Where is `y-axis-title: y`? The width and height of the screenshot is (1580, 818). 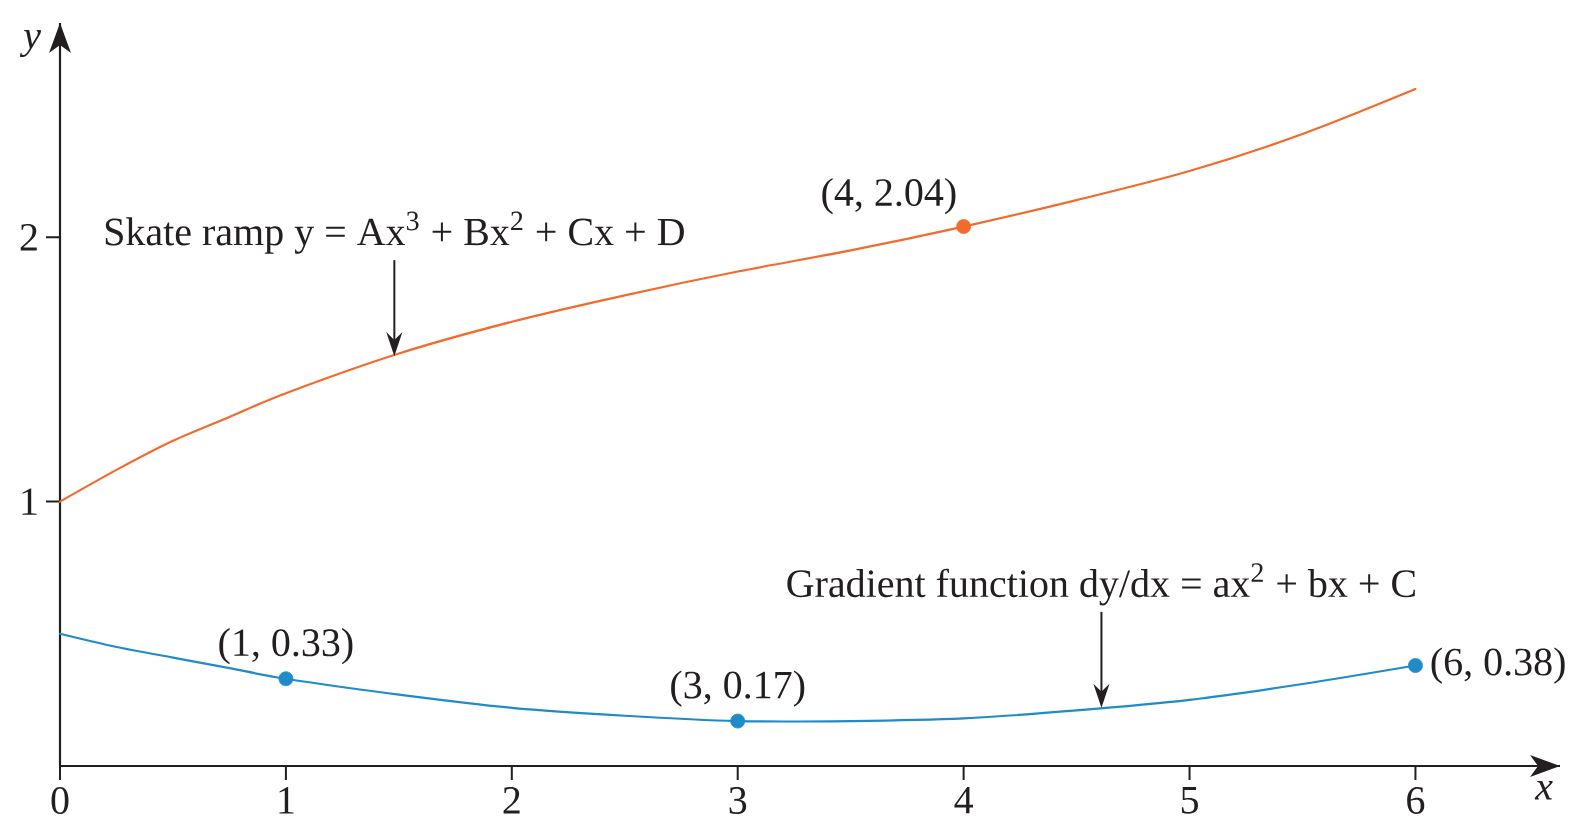 y-axis-title: y is located at coordinates (30, 44).